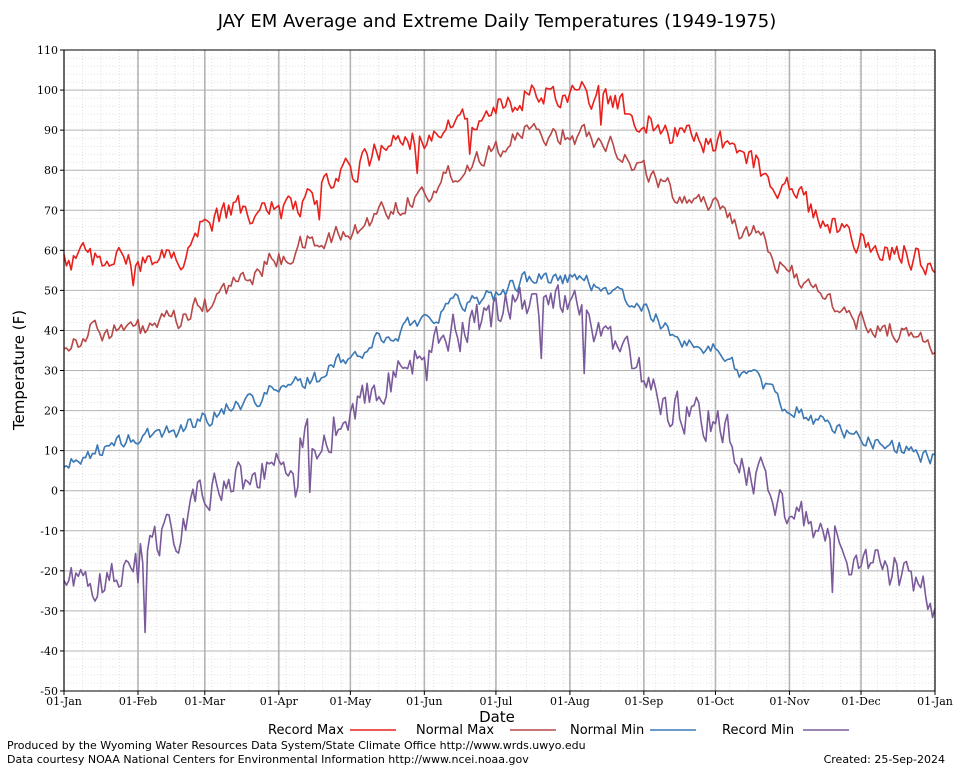  Describe the element at coordinates (51, 210) in the screenshot. I see `y-tick-label: 70` at that location.